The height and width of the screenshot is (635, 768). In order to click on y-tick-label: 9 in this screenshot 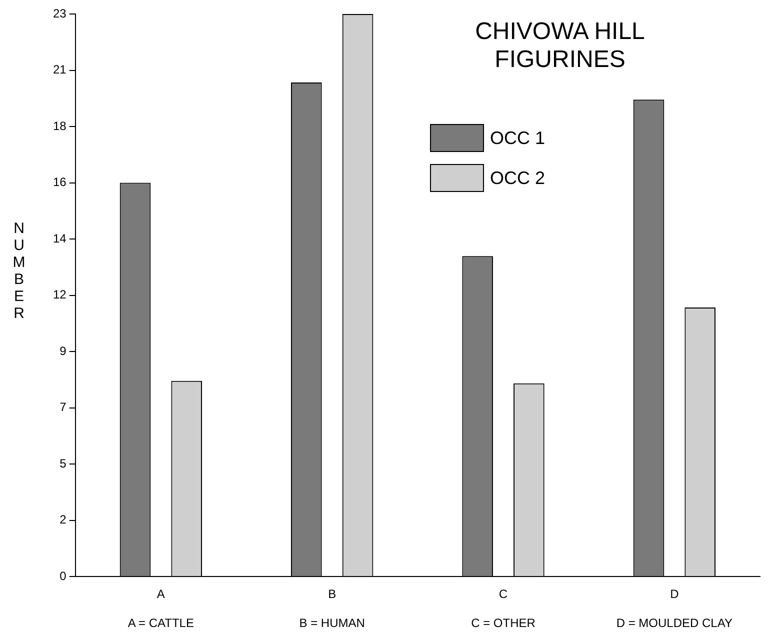, I will do `click(63, 351)`.